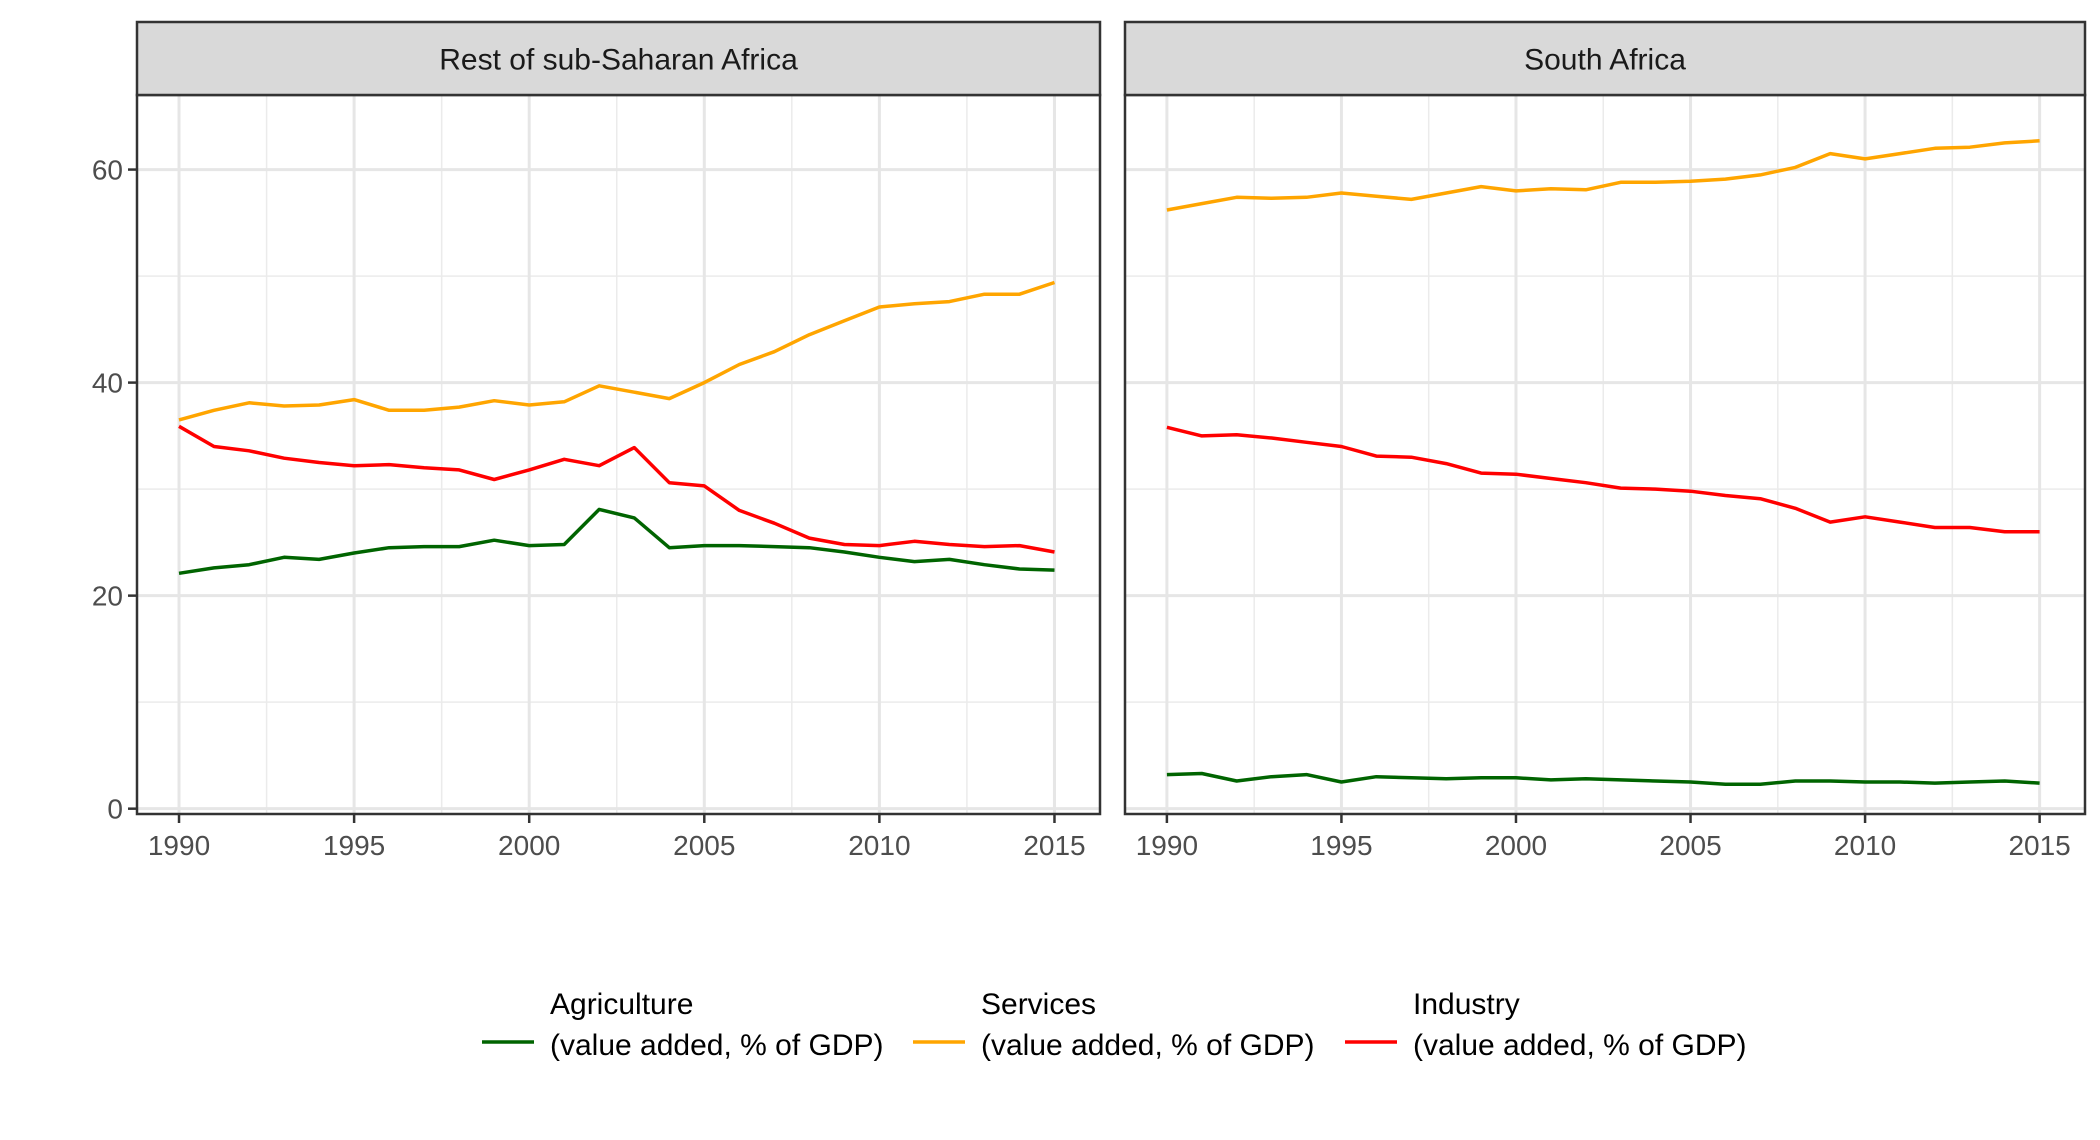  I want to click on legend-item-services: Services (value added, % of GDP), so click(1114, 1025).